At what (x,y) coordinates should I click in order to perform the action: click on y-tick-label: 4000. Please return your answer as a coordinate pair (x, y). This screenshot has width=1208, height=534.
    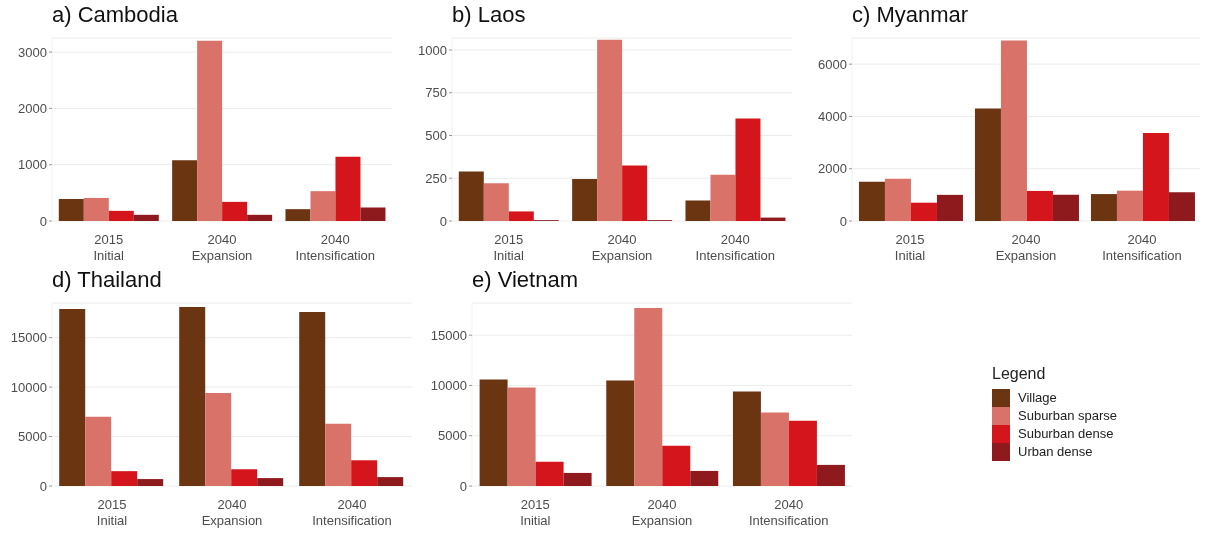
    Looking at the image, I should click on (832, 117).